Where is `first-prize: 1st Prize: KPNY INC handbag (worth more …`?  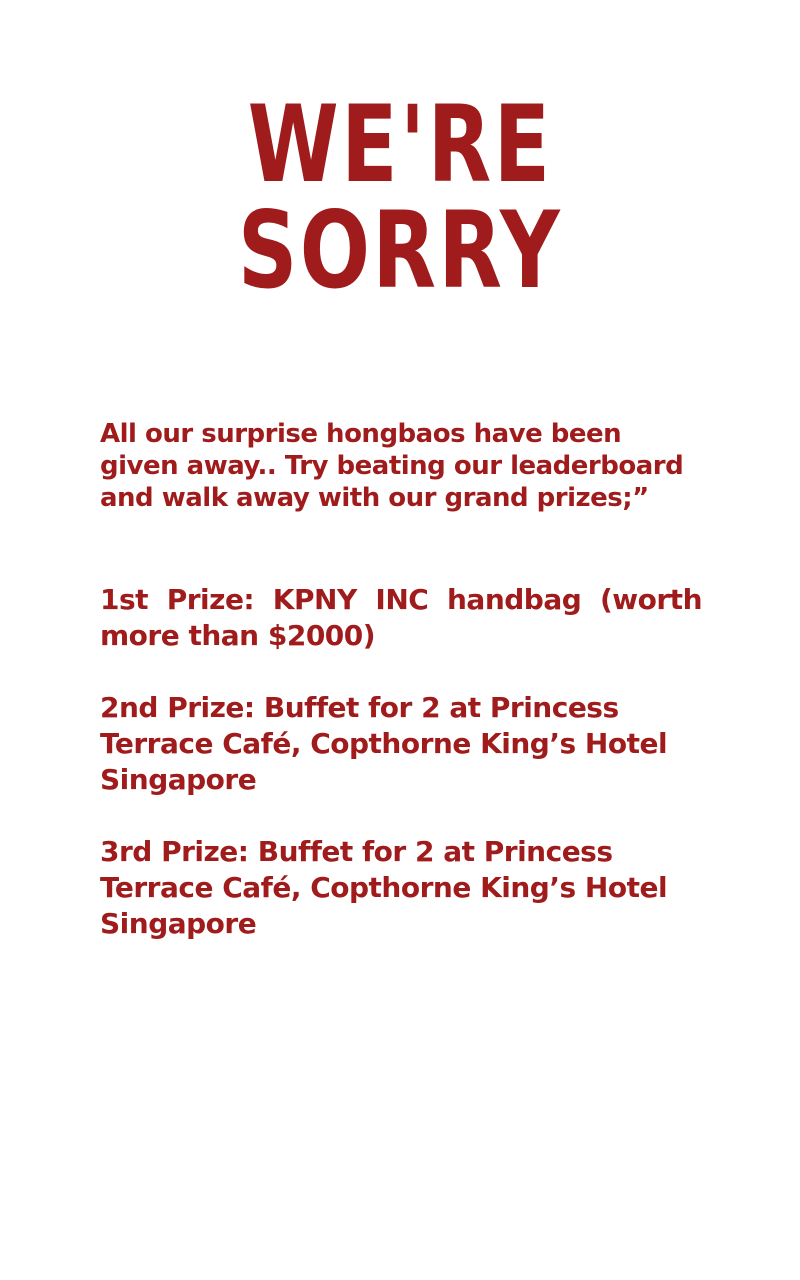
first-prize: 1st Prize: KPNY INC handbag (worth more … is located at coordinates (401, 617).